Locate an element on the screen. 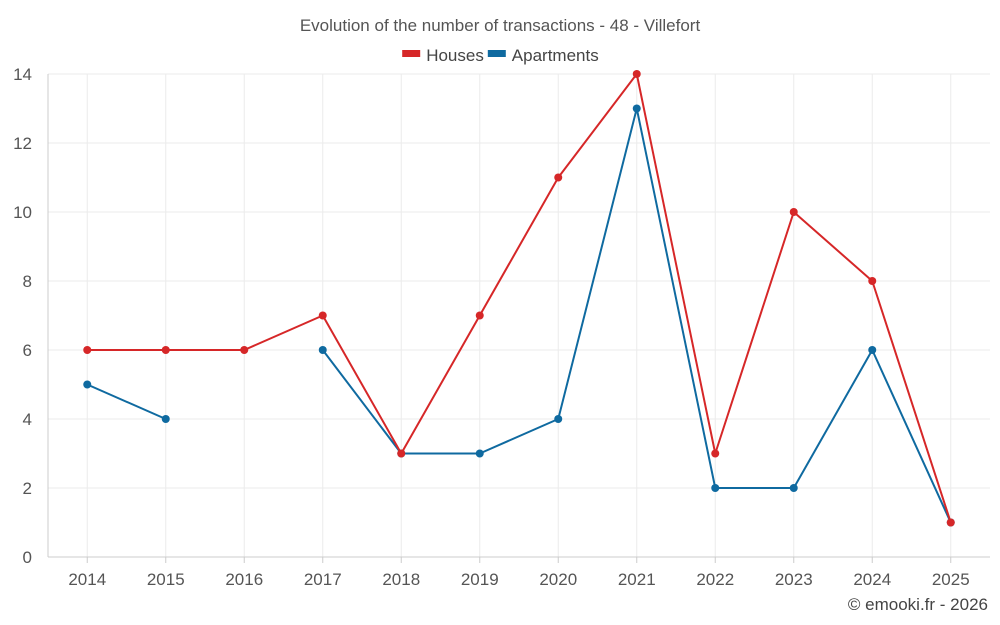 This screenshot has width=1000, height=625. x-tick-label: 2025 is located at coordinates (951, 579).